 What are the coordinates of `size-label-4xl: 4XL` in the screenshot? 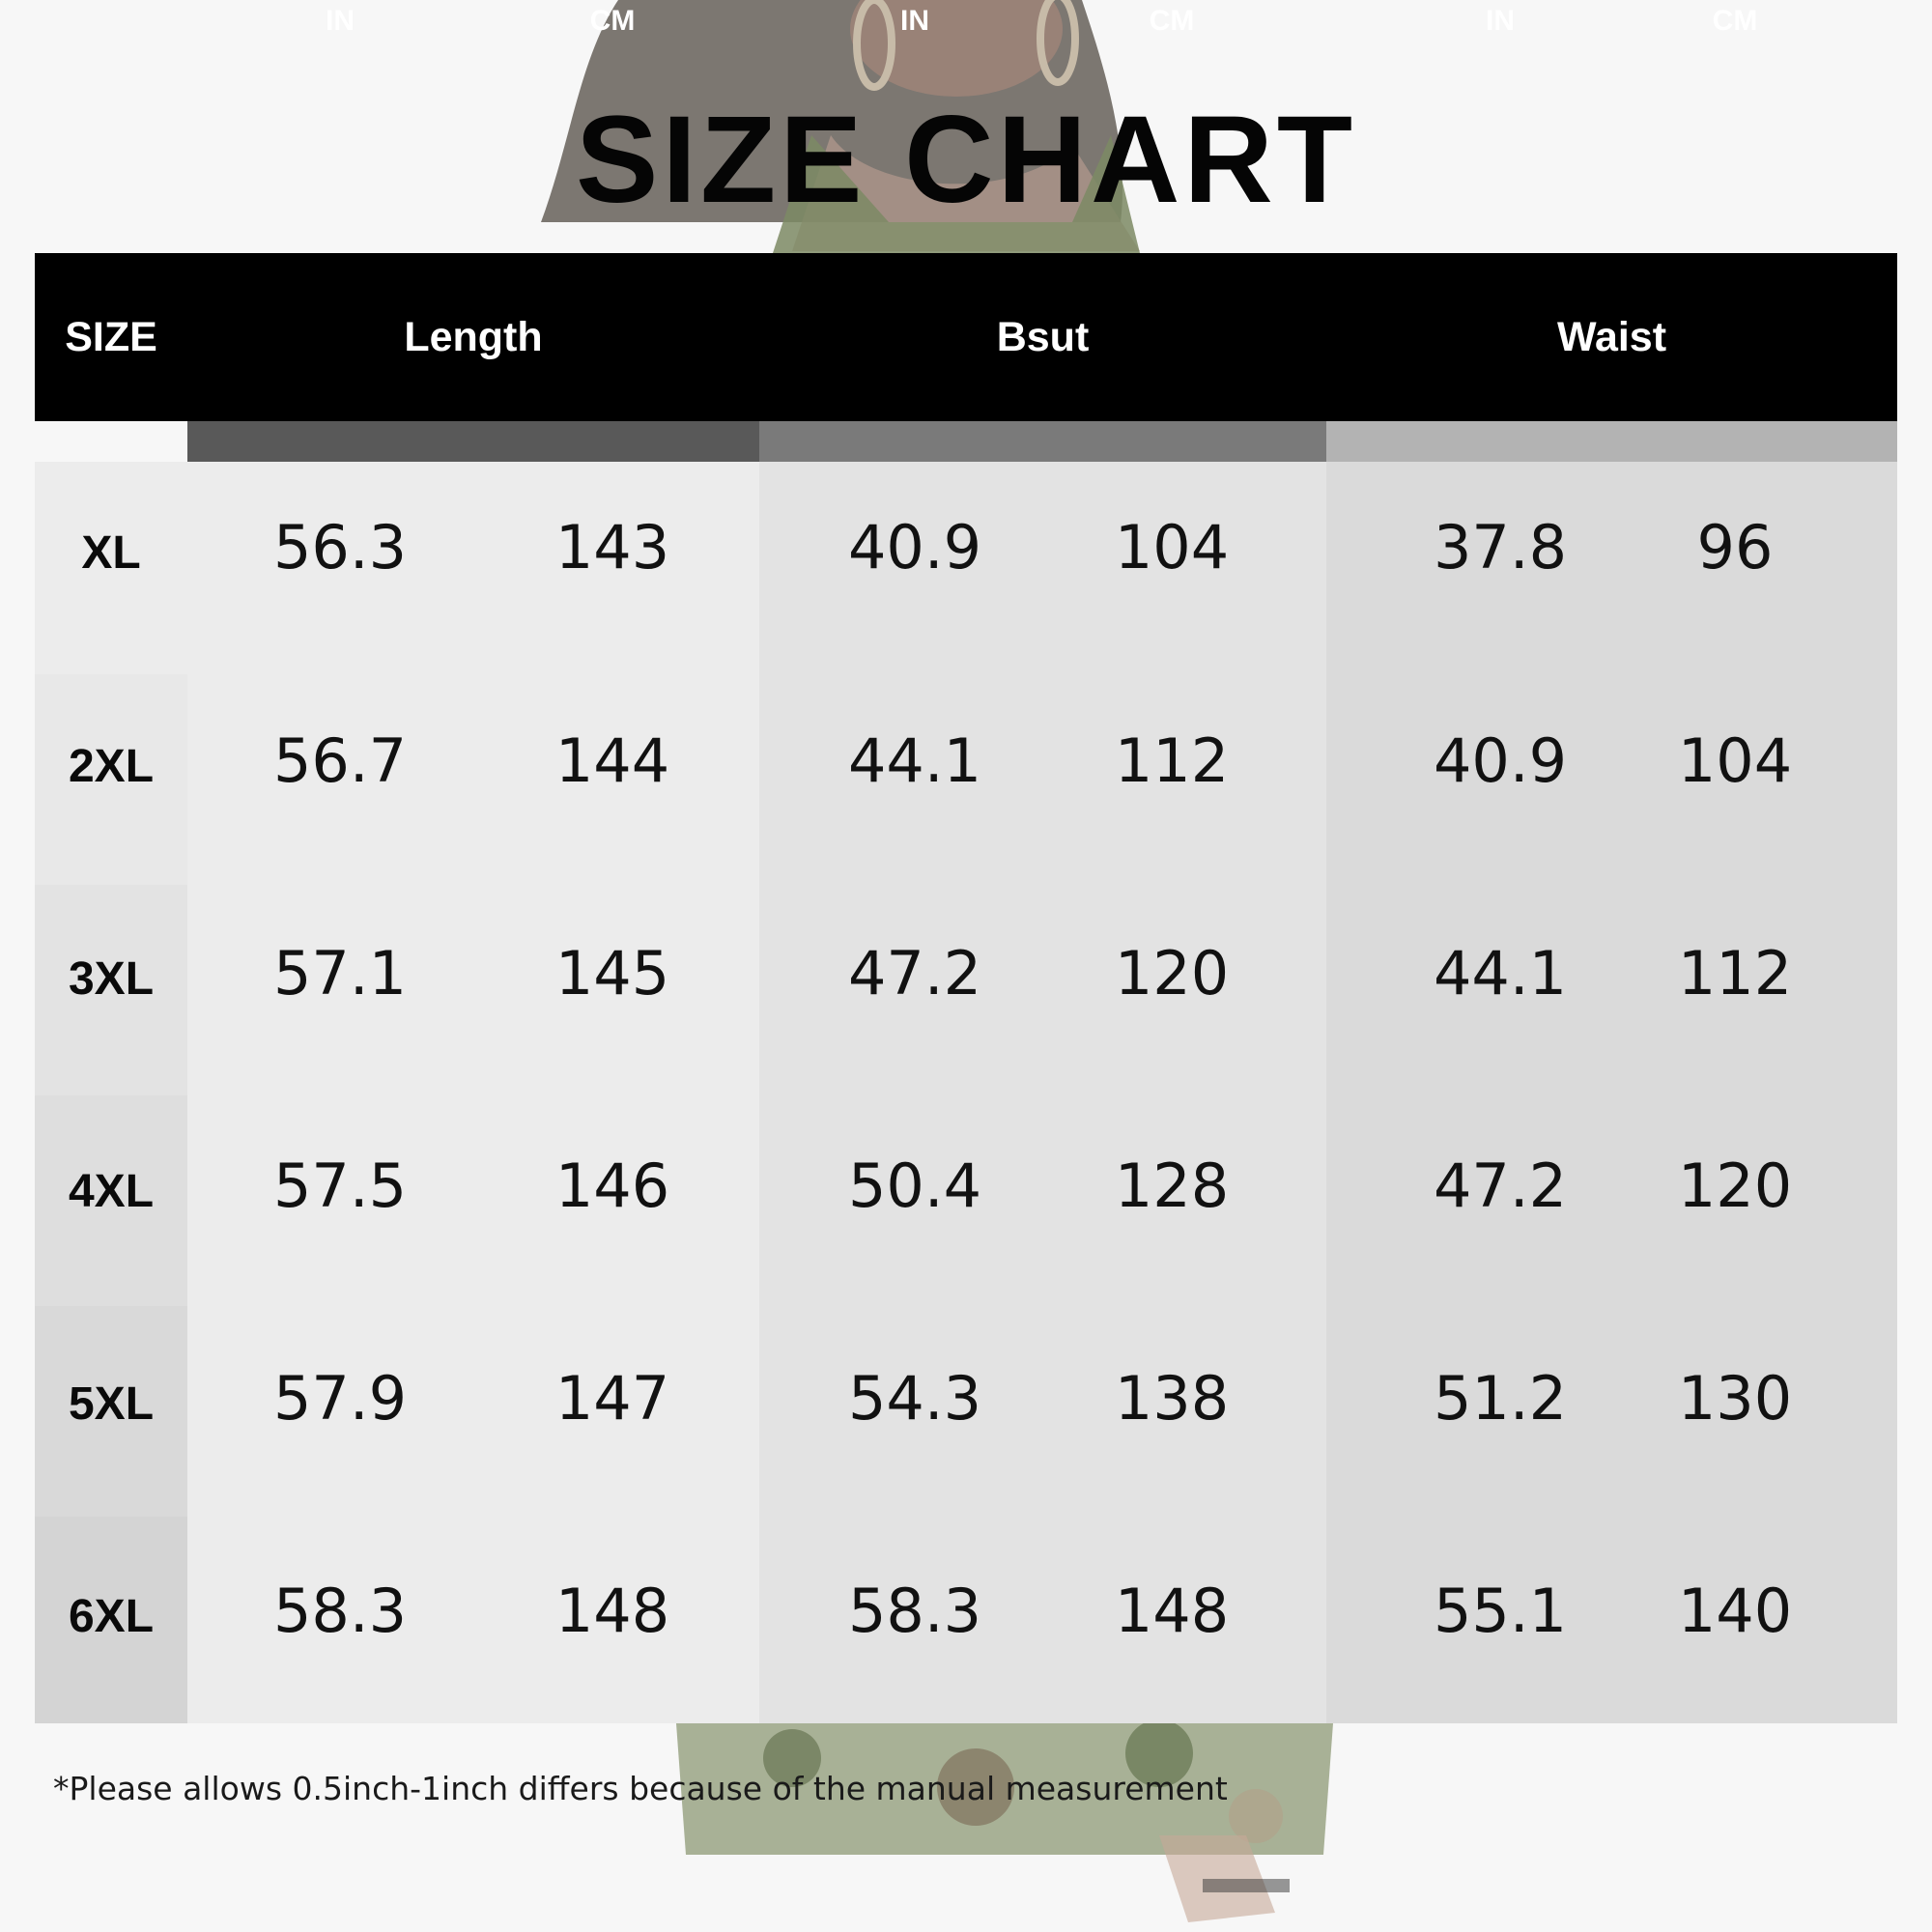 It's located at (111, 1191).